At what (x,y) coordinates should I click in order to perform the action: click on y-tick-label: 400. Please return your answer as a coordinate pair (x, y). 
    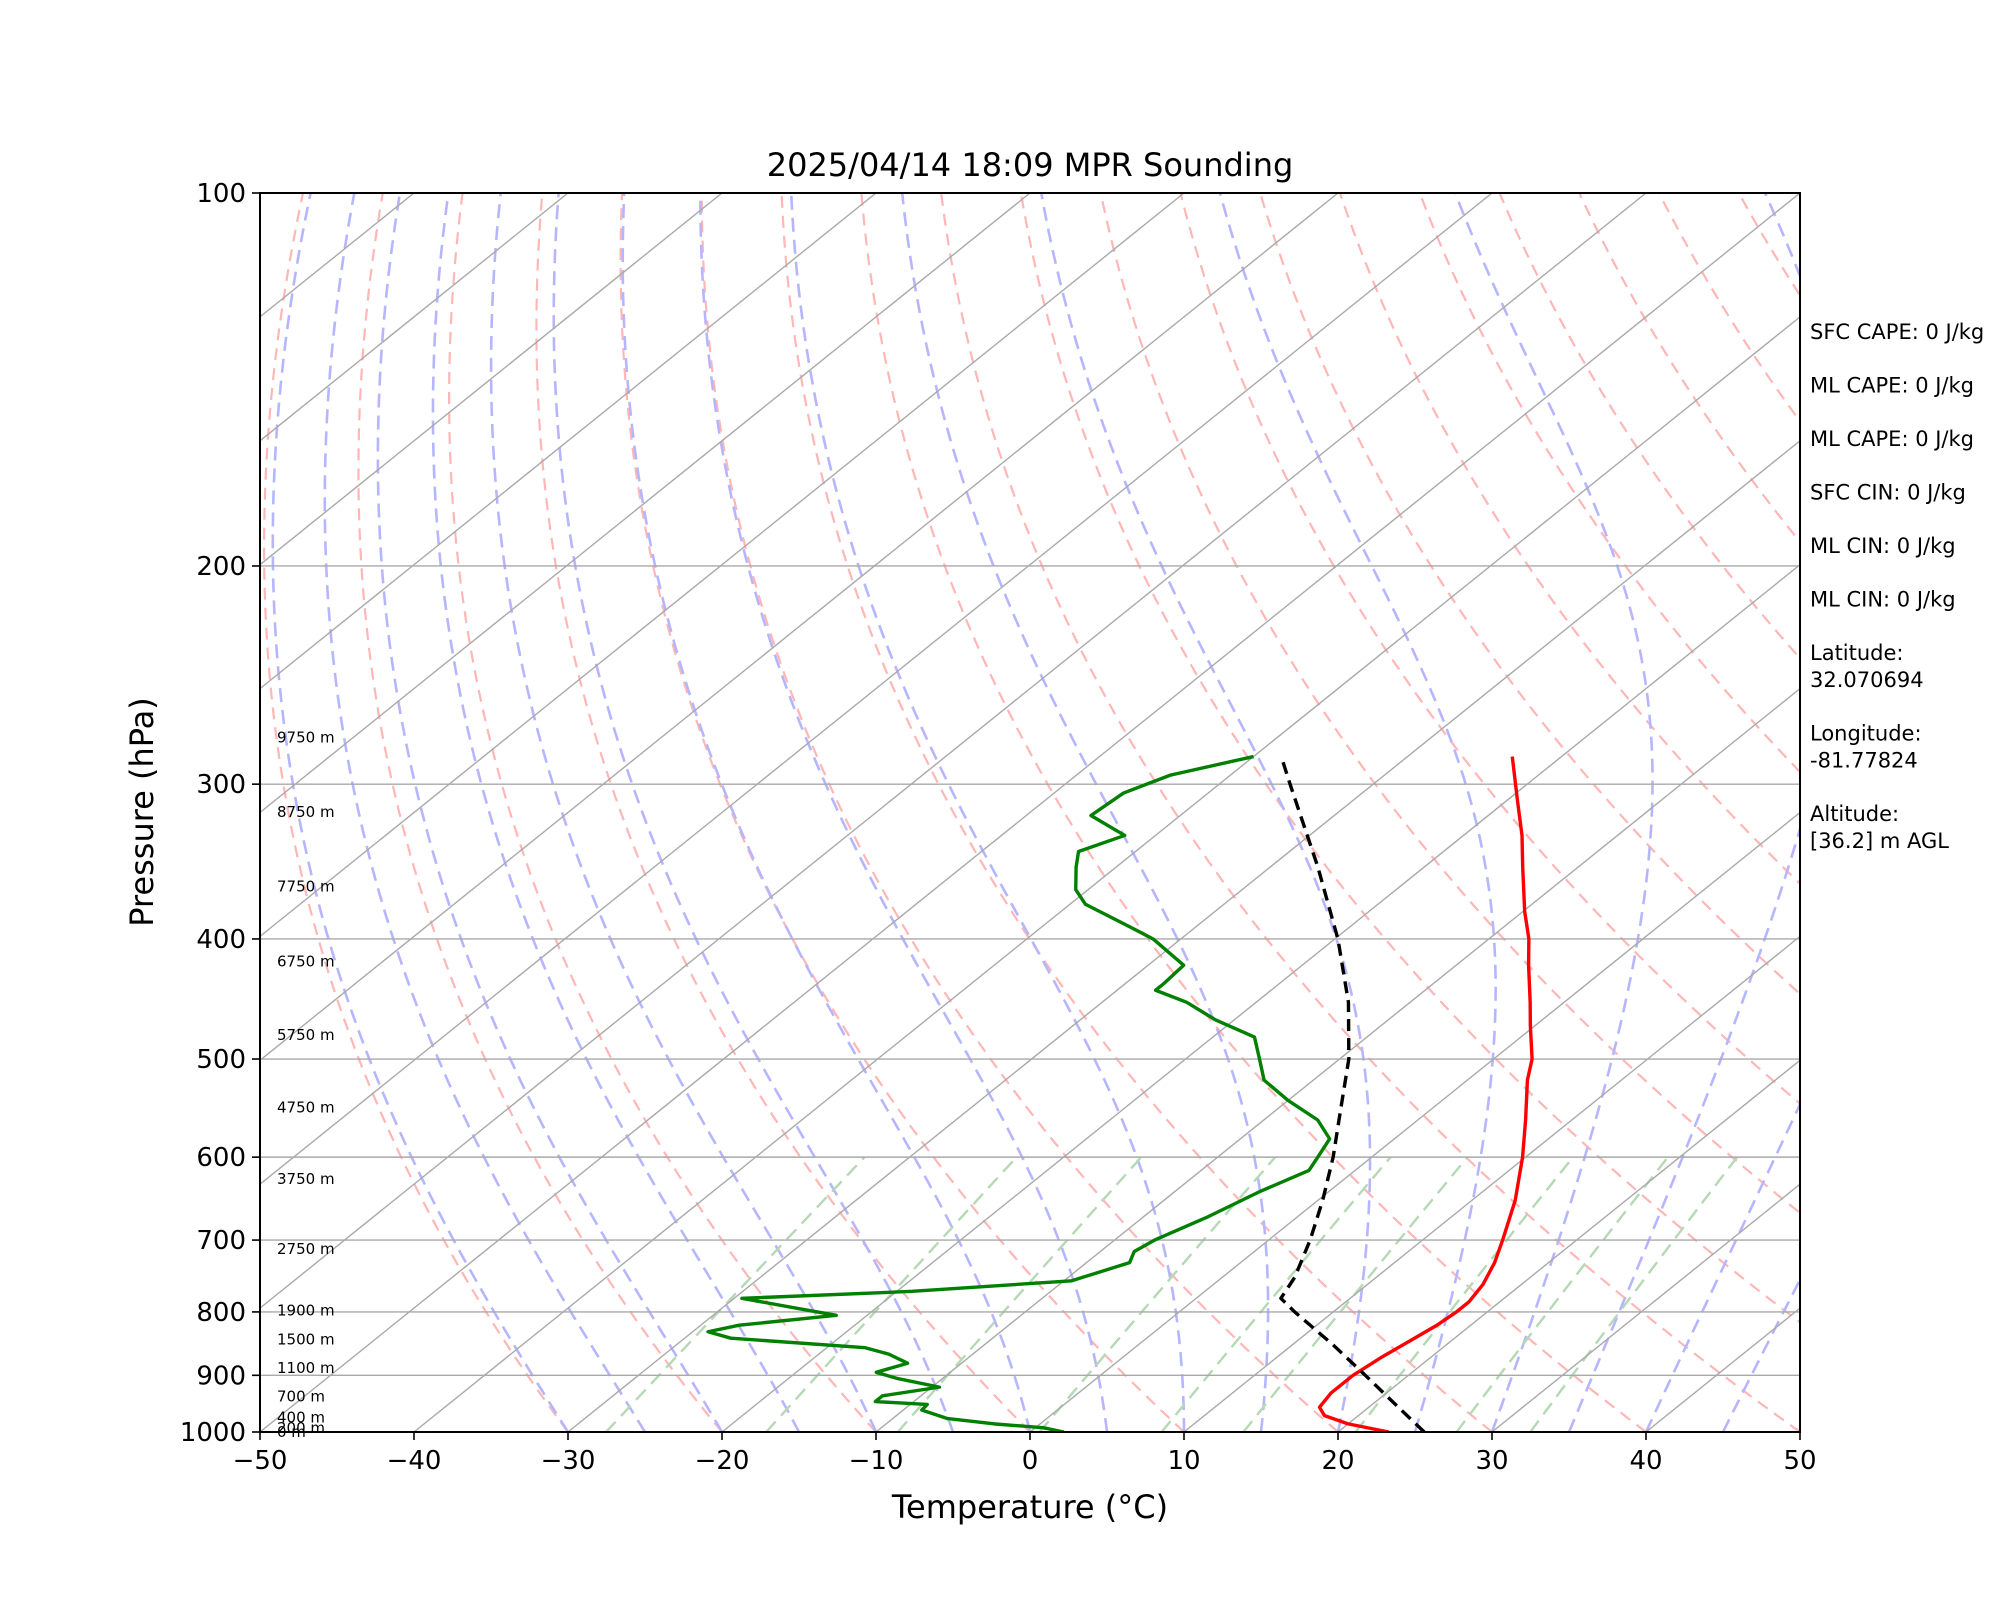
    Looking at the image, I should click on (221, 940).